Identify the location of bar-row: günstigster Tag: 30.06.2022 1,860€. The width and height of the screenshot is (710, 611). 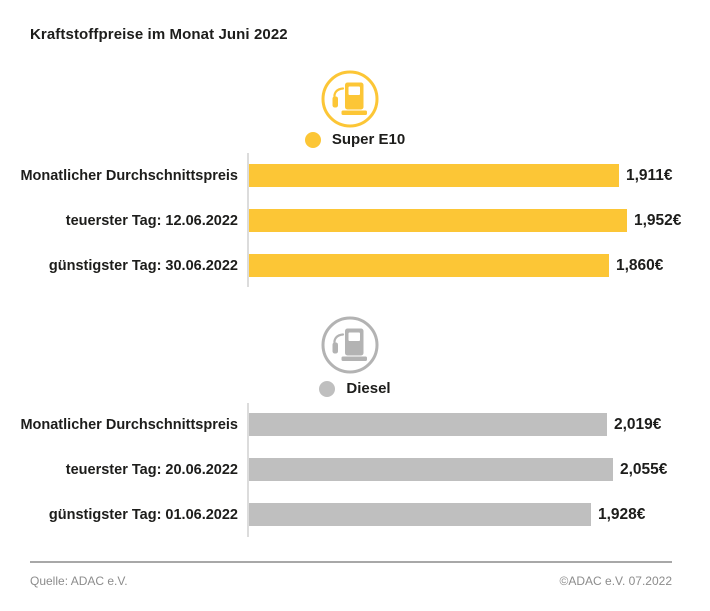
(355, 265).